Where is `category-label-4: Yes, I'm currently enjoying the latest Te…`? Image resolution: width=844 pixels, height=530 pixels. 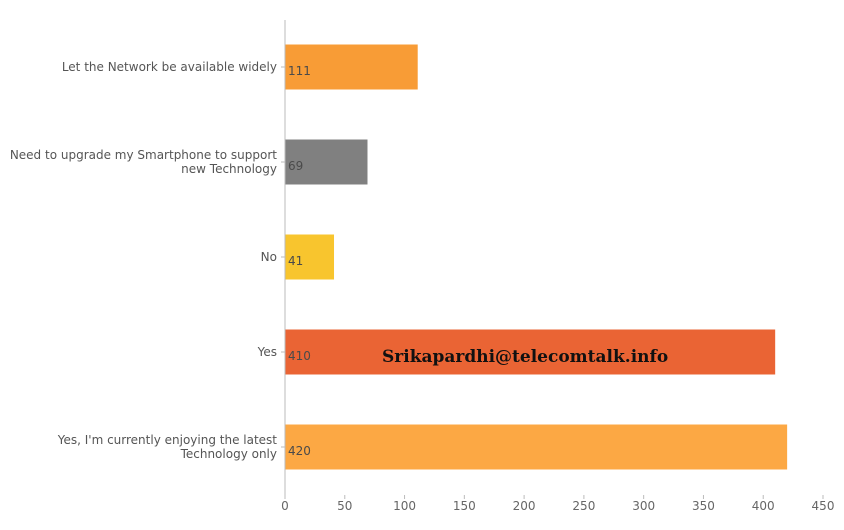 category-label-4: Yes, I'm currently enjoying the latest Te… is located at coordinates (167, 447).